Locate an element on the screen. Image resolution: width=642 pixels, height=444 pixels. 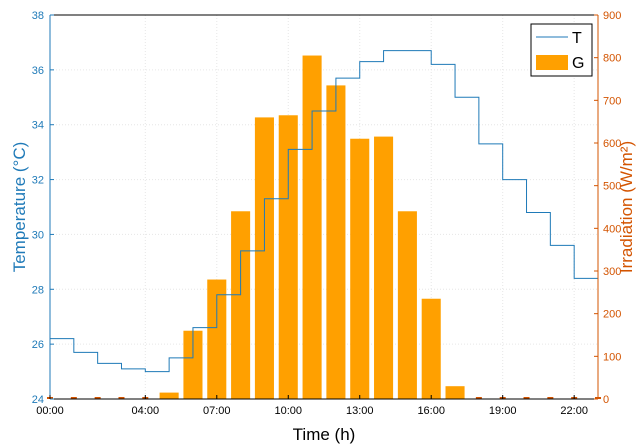
y-right-tick-label: 400 is located at coordinates (612, 229).